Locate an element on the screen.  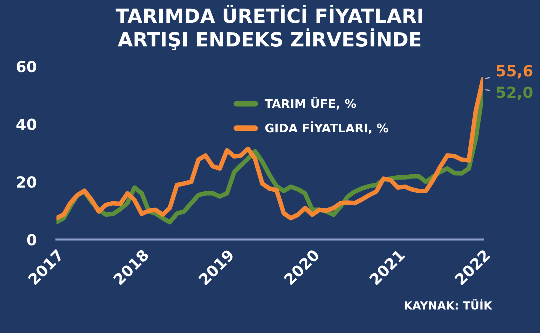
text: KAYNAK: TÜİK is located at coordinates (449, 304).